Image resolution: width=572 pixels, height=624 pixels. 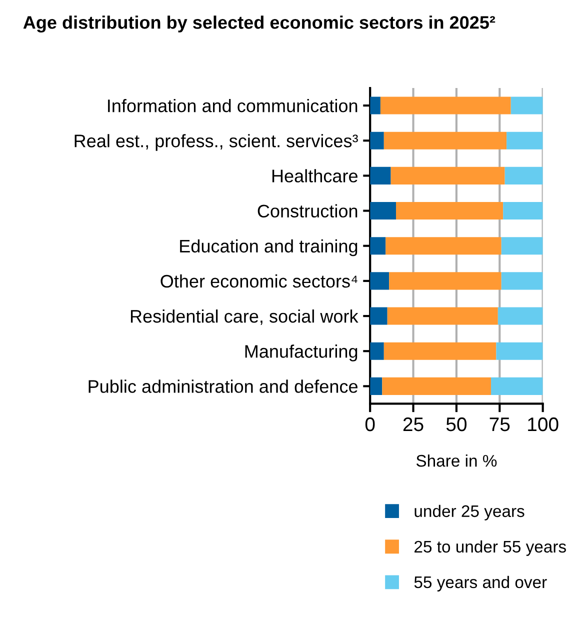 What do you see at coordinates (308, 211) in the screenshot?
I see `y-tick-label: Construction` at bounding box center [308, 211].